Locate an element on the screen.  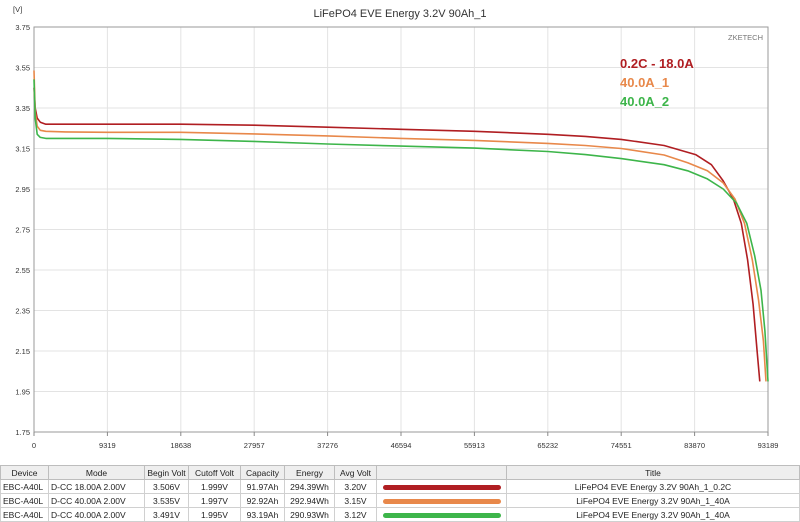
watermark: ZKETECH is located at coordinates (745, 37).